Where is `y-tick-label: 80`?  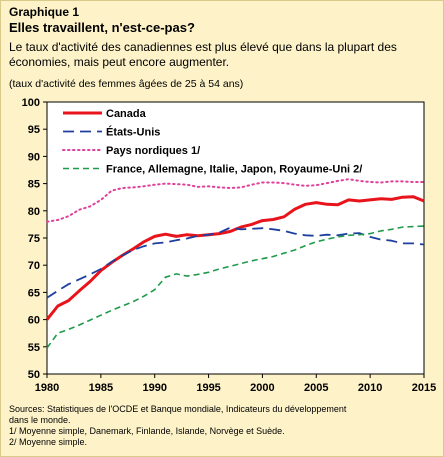
y-tick-label: 80 is located at coordinates (34, 212).